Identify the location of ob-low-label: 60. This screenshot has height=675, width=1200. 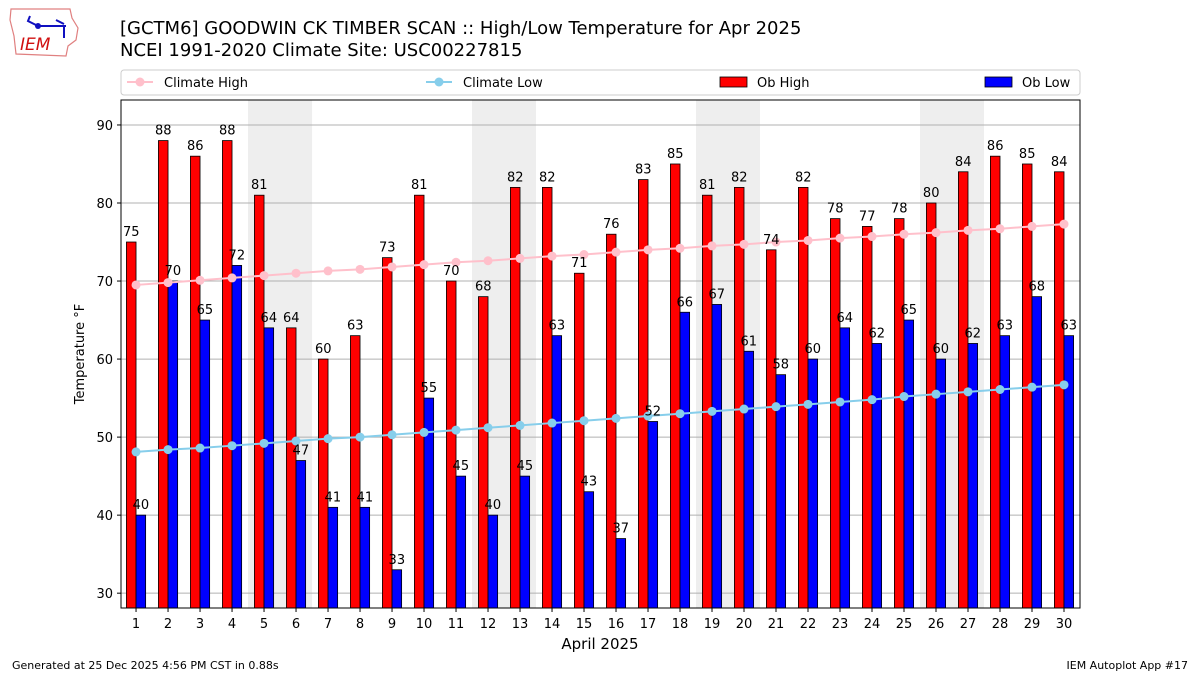
(941, 349).